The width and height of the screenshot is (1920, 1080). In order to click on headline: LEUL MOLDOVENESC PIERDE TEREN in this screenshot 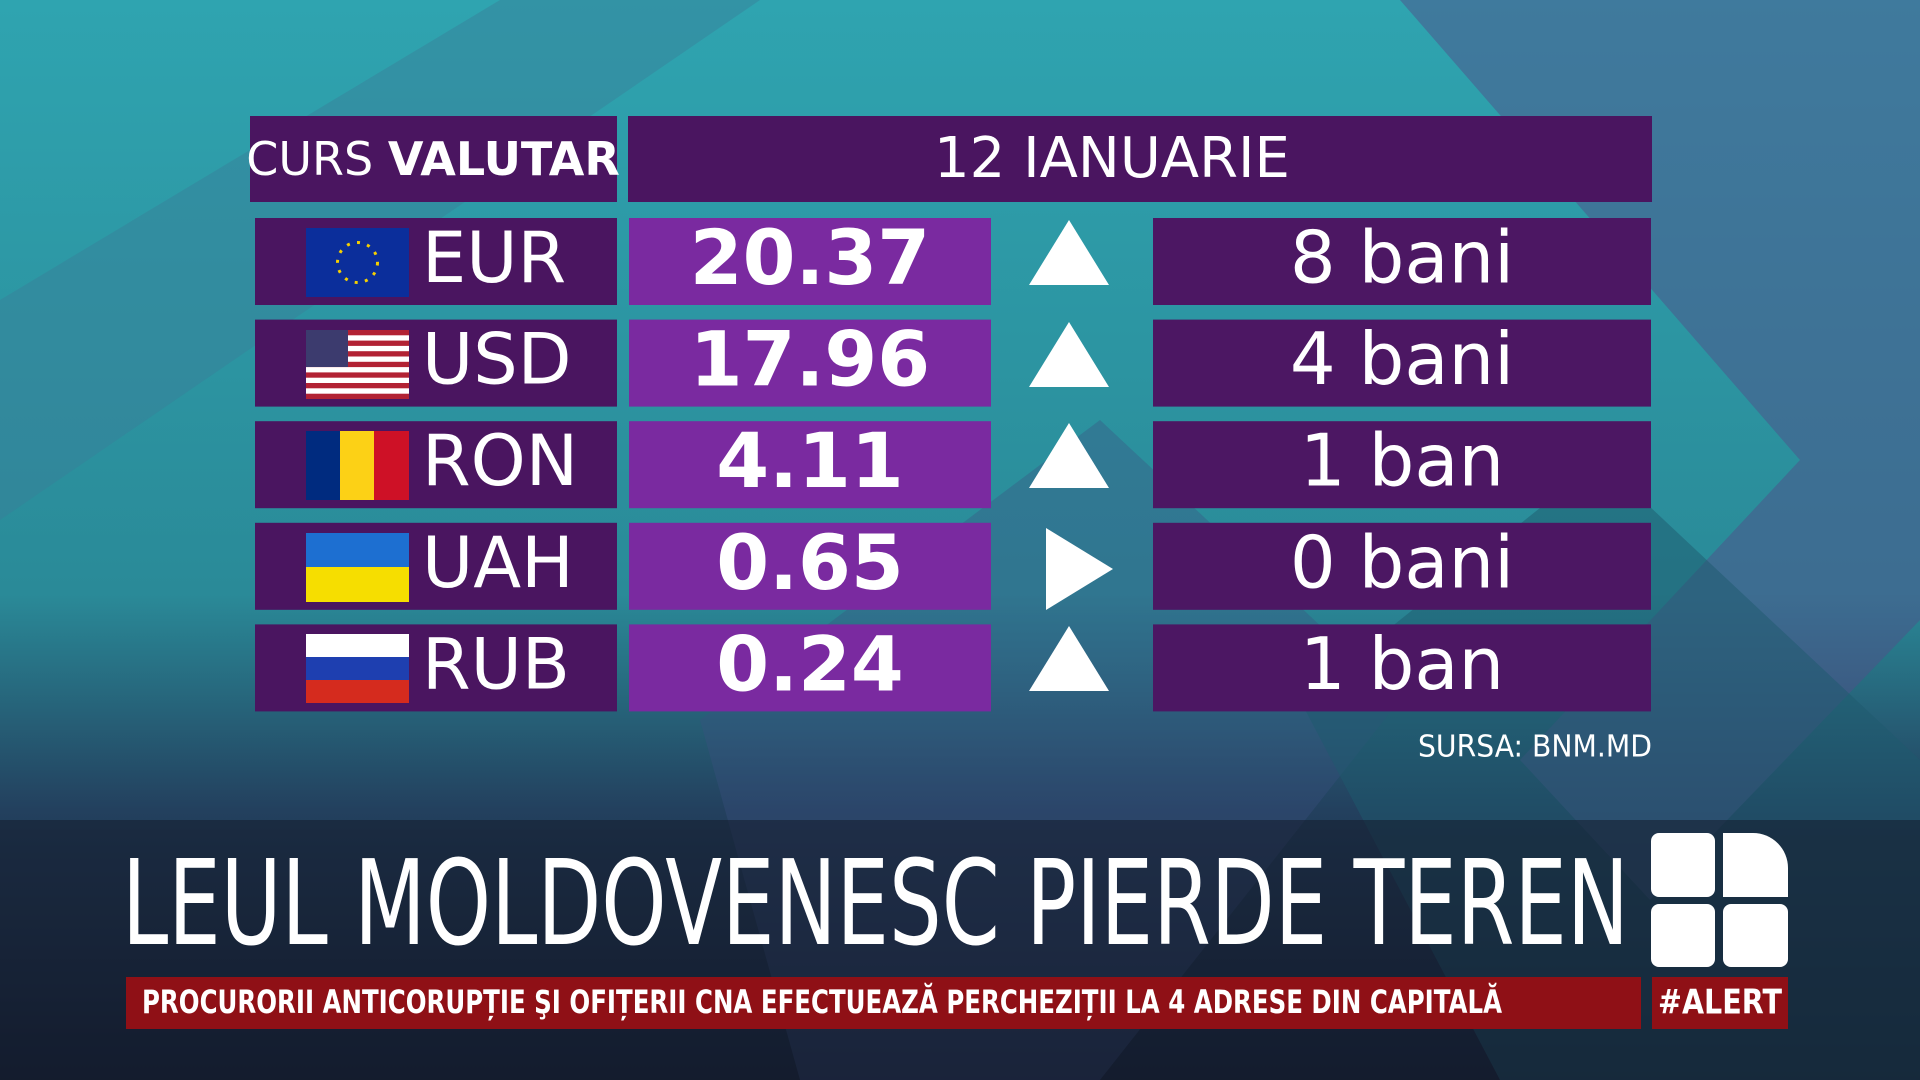, I will do `click(875, 903)`.